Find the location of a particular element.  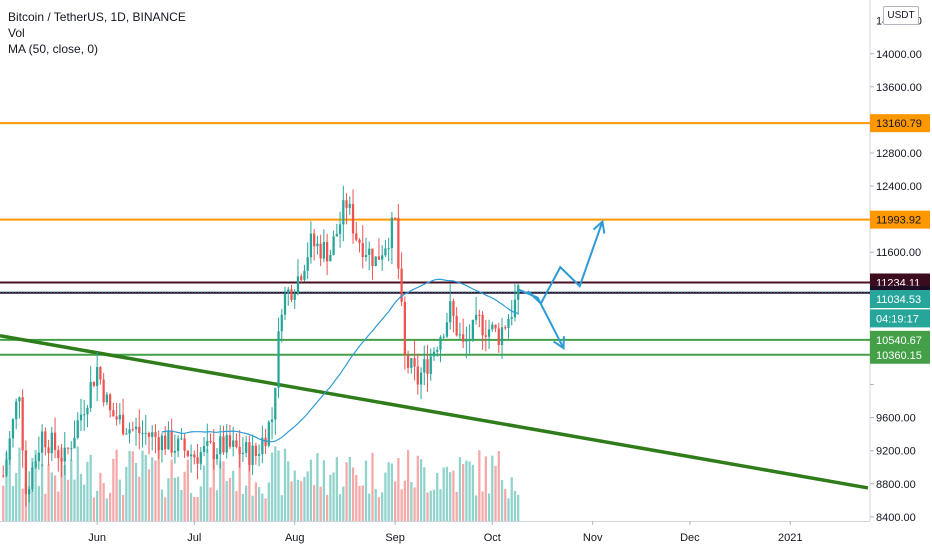

y-tick-label: 9600.00 is located at coordinates (896, 419).